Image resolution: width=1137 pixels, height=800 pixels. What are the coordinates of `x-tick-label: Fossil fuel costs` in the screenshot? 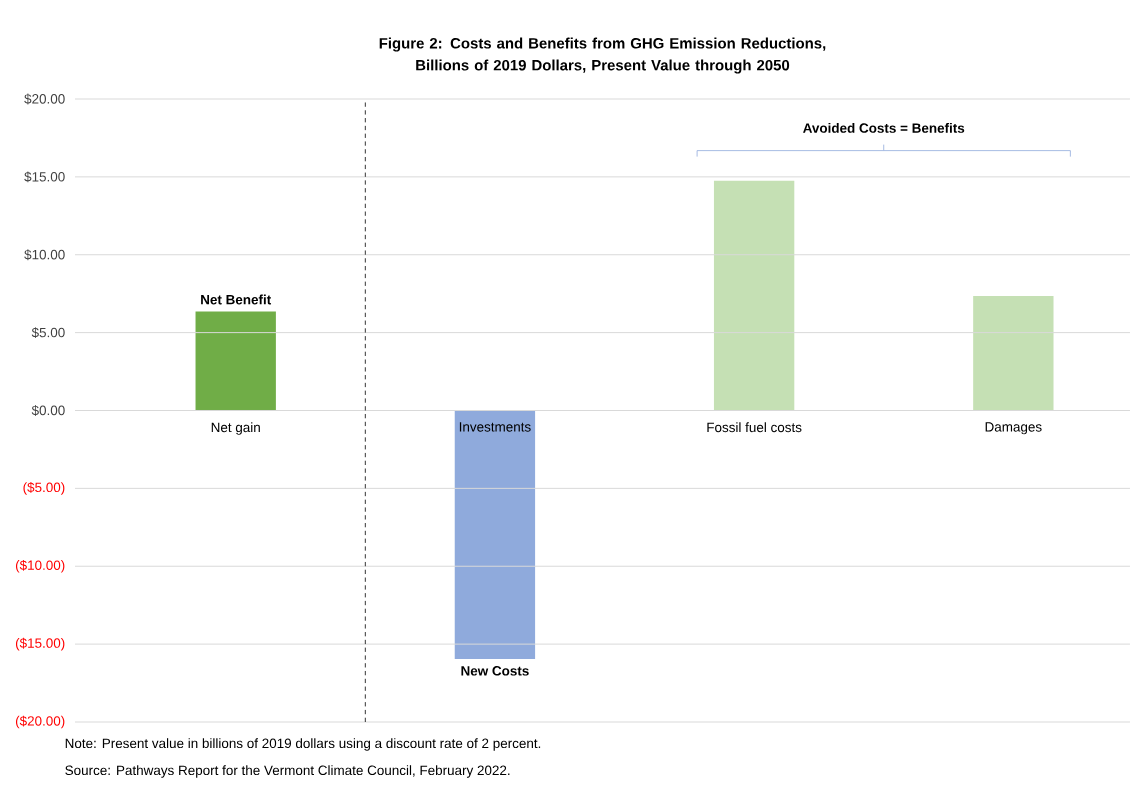 It's located at (754, 427).